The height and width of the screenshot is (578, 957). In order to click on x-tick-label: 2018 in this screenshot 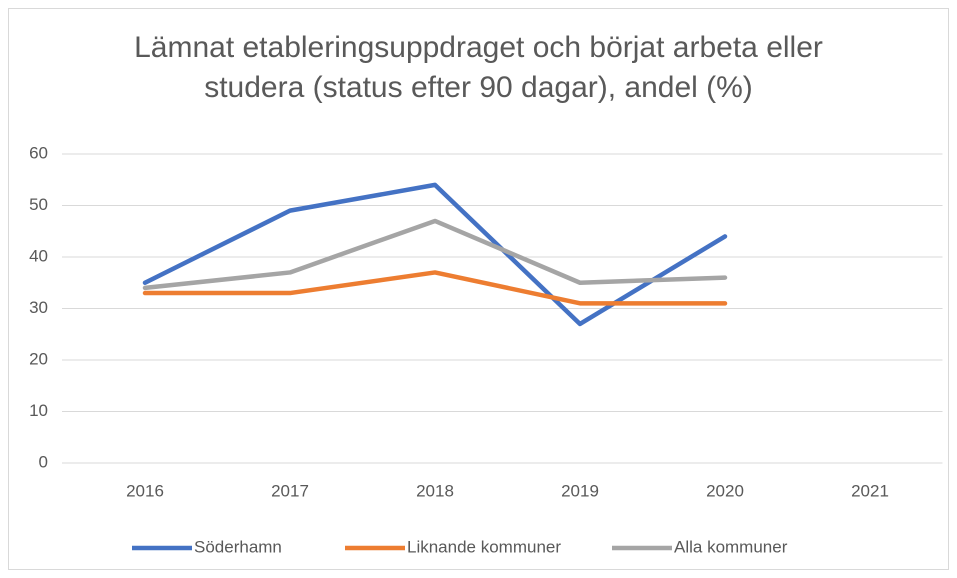, I will do `click(435, 490)`.